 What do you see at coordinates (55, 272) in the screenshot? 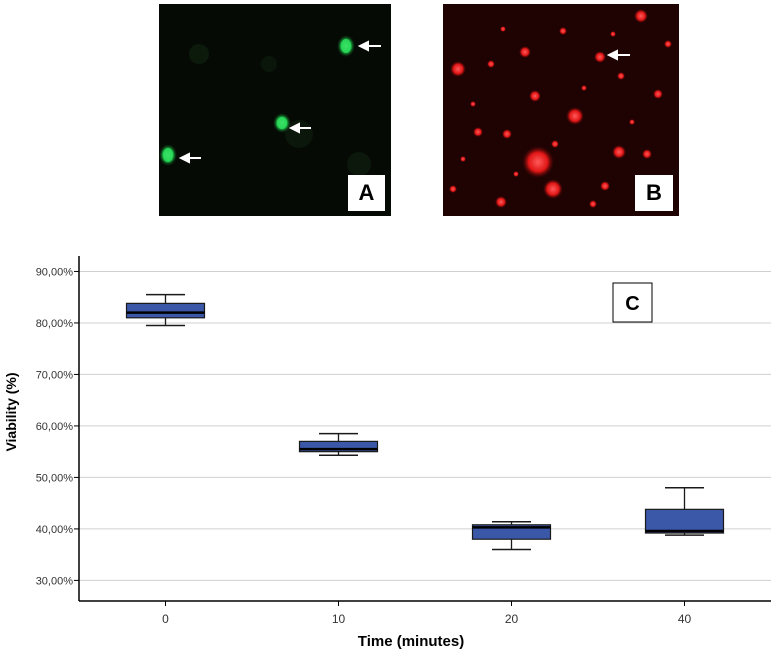
I see `y-tick-label: 90,00%` at bounding box center [55, 272].